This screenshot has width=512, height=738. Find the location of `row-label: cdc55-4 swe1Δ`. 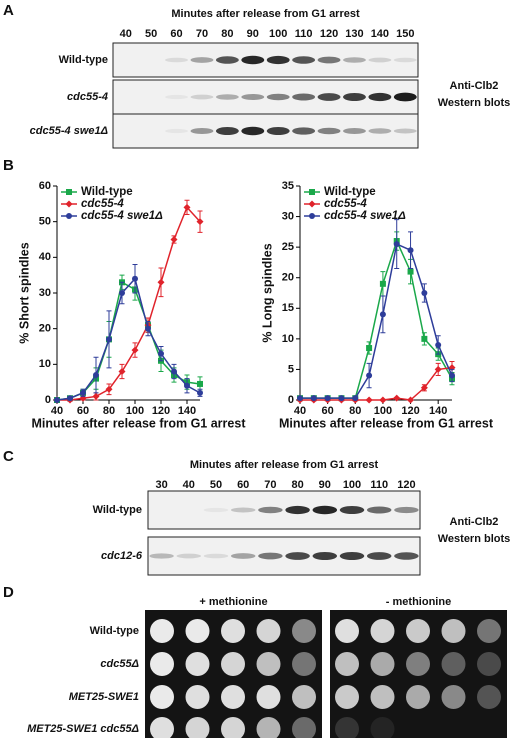

row-label: cdc55-4 swe1Δ is located at coordinates (69, 131).